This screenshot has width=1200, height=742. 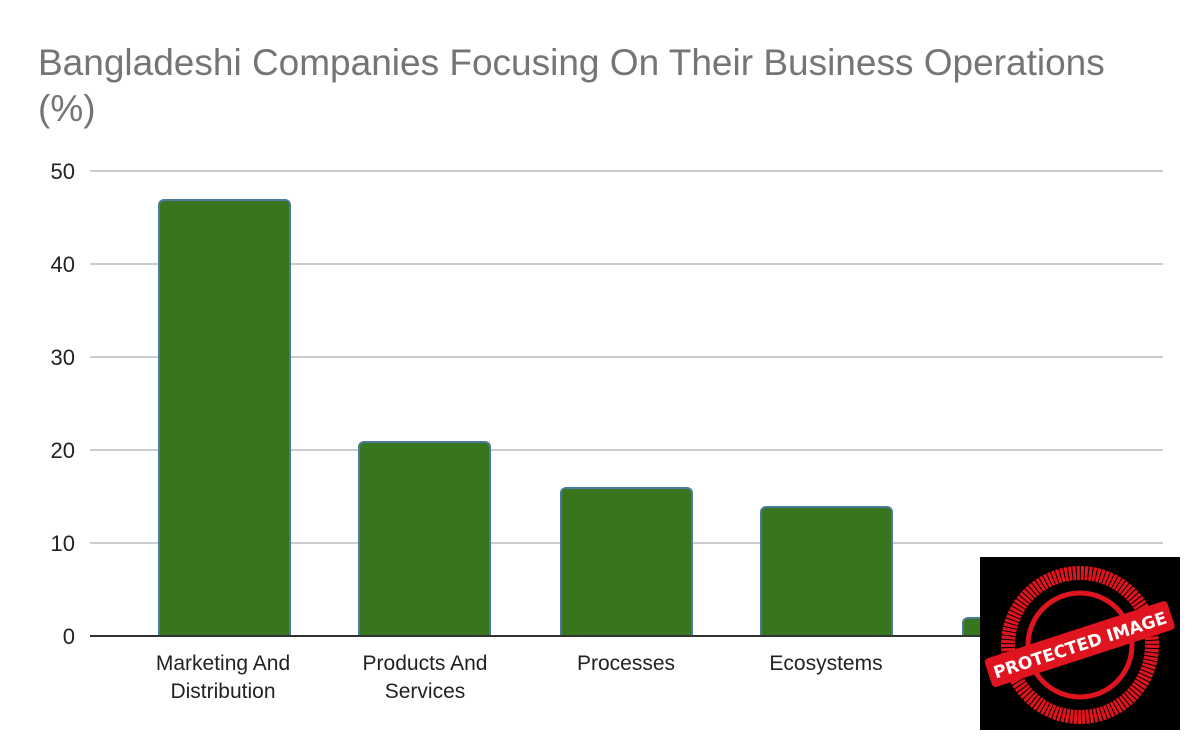 What do you see at coordinates (626, 636) in the screenshot?
I see `x-axis-baseline` at bounding box center [626, 636].